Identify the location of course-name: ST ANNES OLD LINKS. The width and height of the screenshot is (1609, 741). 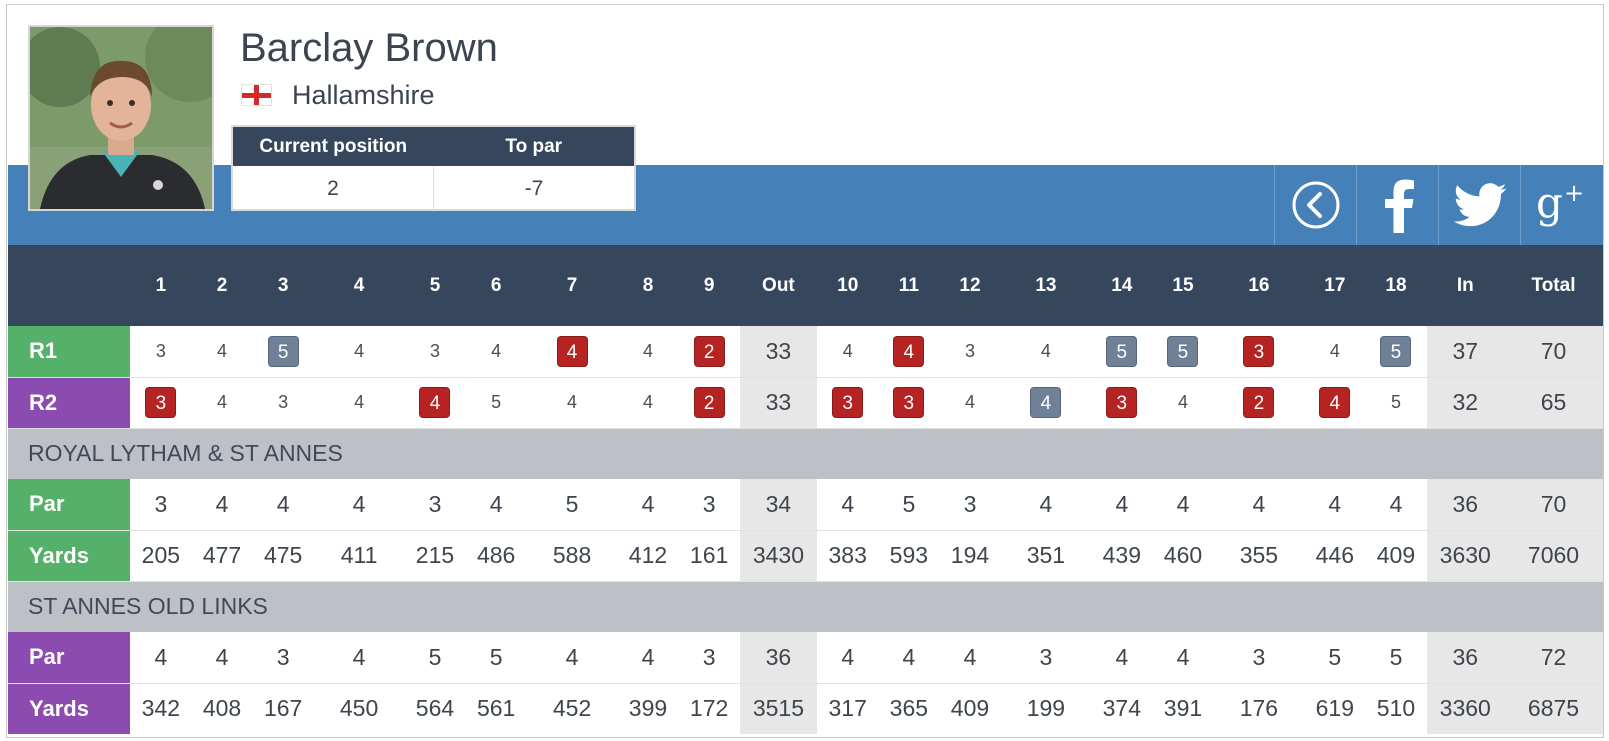
(805, 606).